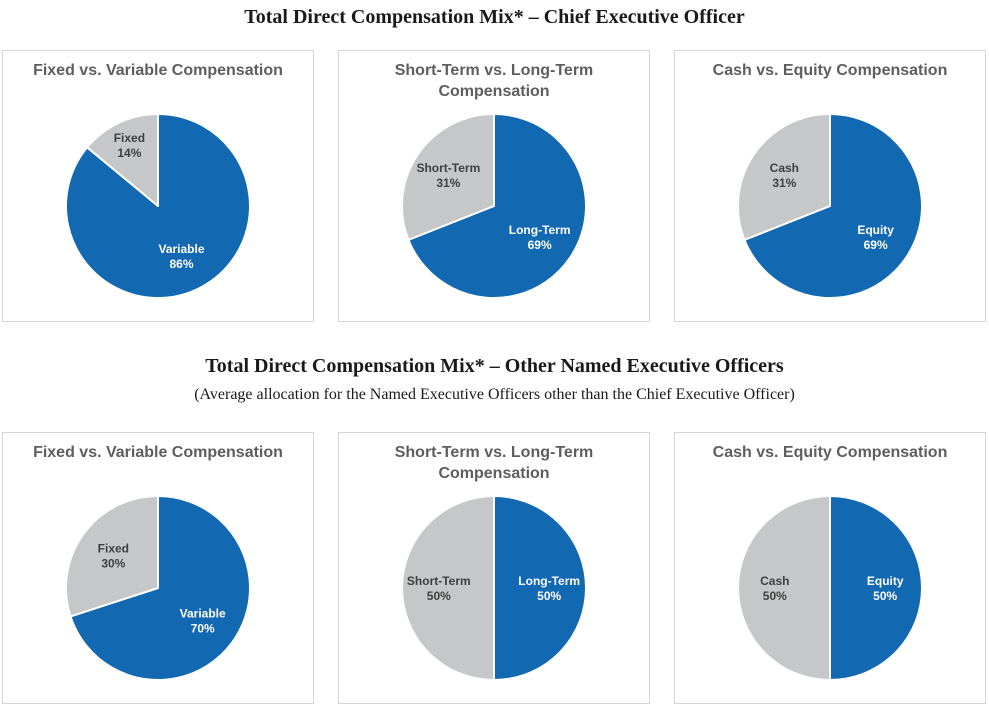  I want to click on slice-label-variable: Variable 86%, so click(181, 256).